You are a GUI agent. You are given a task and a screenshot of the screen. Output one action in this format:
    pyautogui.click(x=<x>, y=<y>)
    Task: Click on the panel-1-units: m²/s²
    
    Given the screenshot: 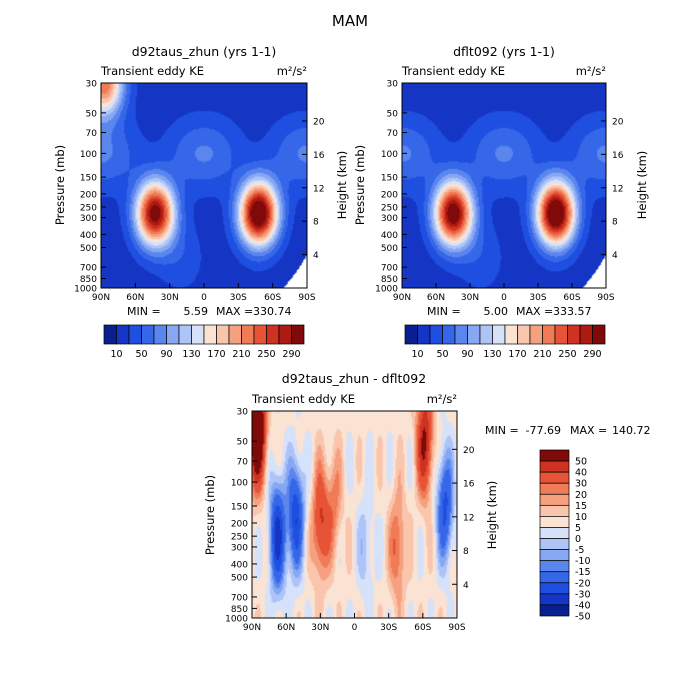 What is the action you would take?
    pyautogui.click(x=292, y=71)
    